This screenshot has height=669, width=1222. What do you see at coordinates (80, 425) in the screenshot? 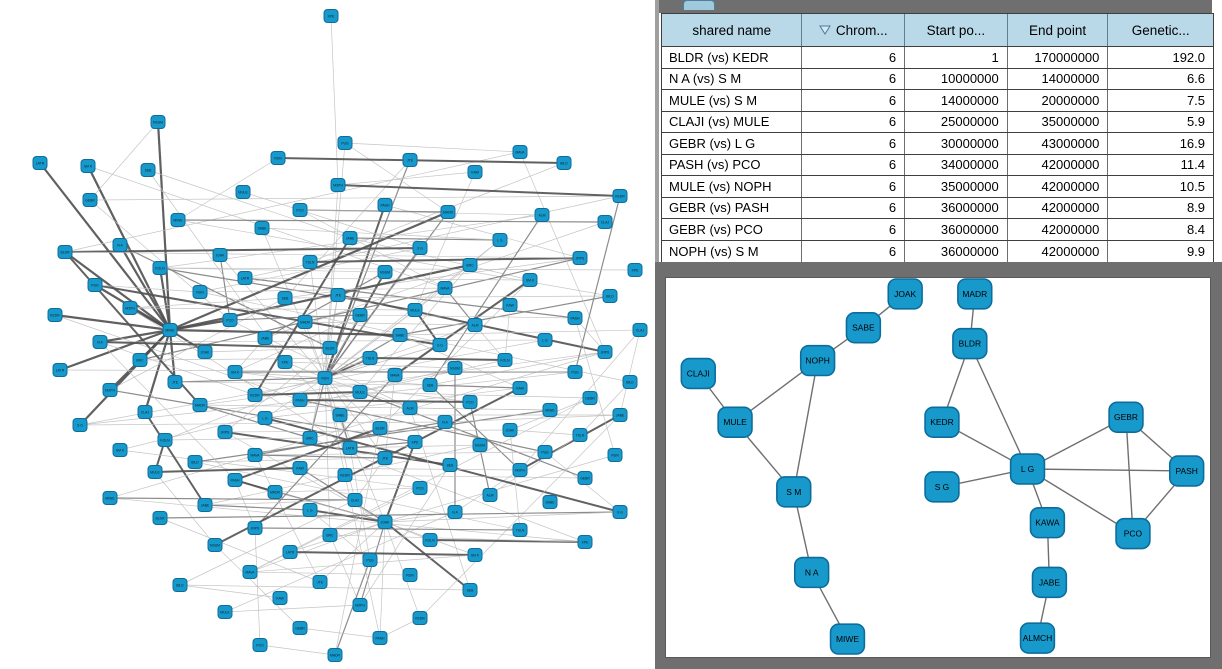
I see `network-node: S G` at bounding box center [80, 425].